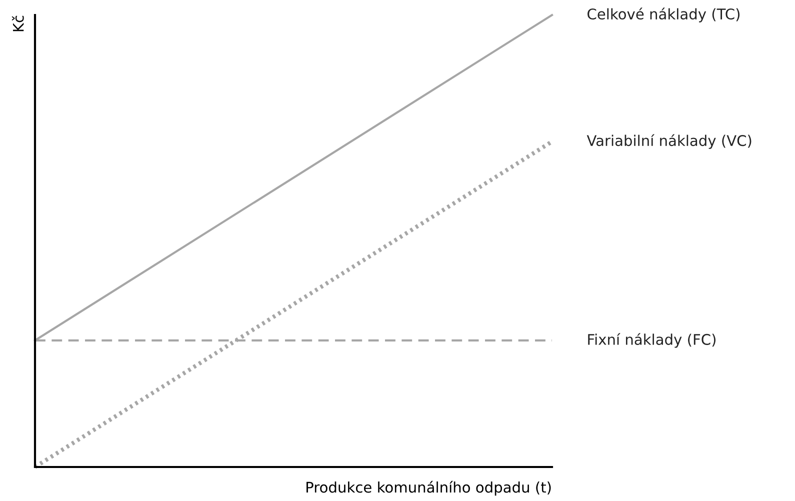 Image resolution: width=795 pixels, height=501 pixels. What do you see at coordinates (652, 340) in the screenshot?
I see `text: Fixní náklady (FC)` at bounding box center [652, 340].